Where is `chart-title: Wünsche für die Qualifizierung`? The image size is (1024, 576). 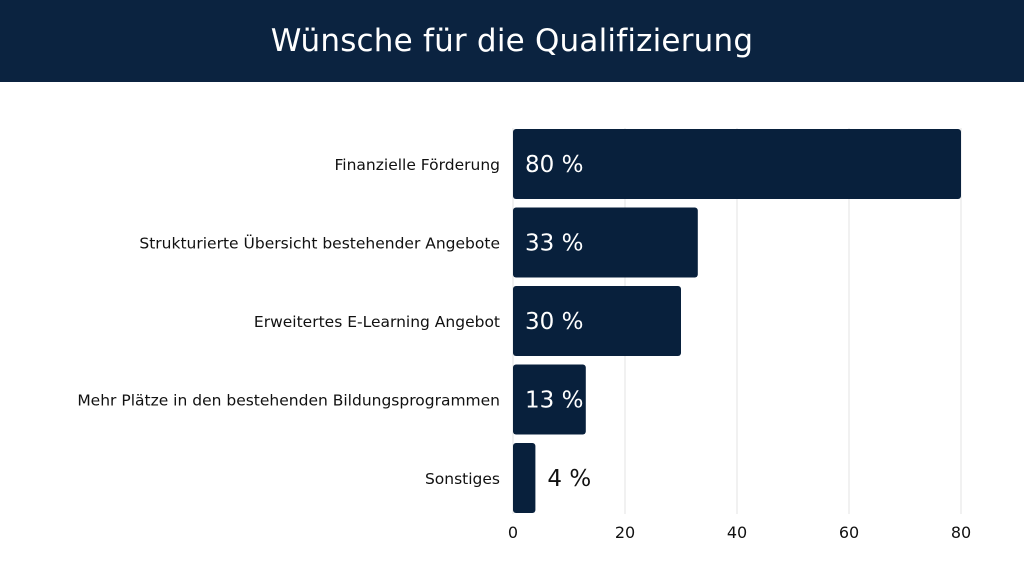
chart-title: Wünsche für die Qualifizierung is located at coordinates (512, 41).